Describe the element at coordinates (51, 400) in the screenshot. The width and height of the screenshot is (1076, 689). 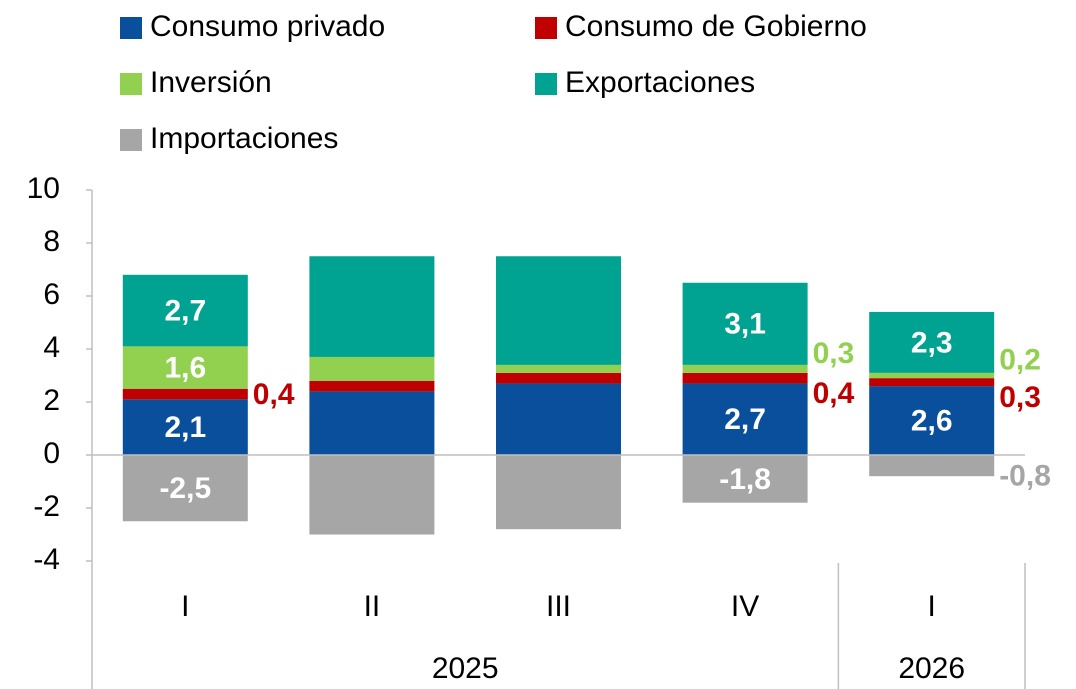
I see `y-tick-label: 2` at that location.